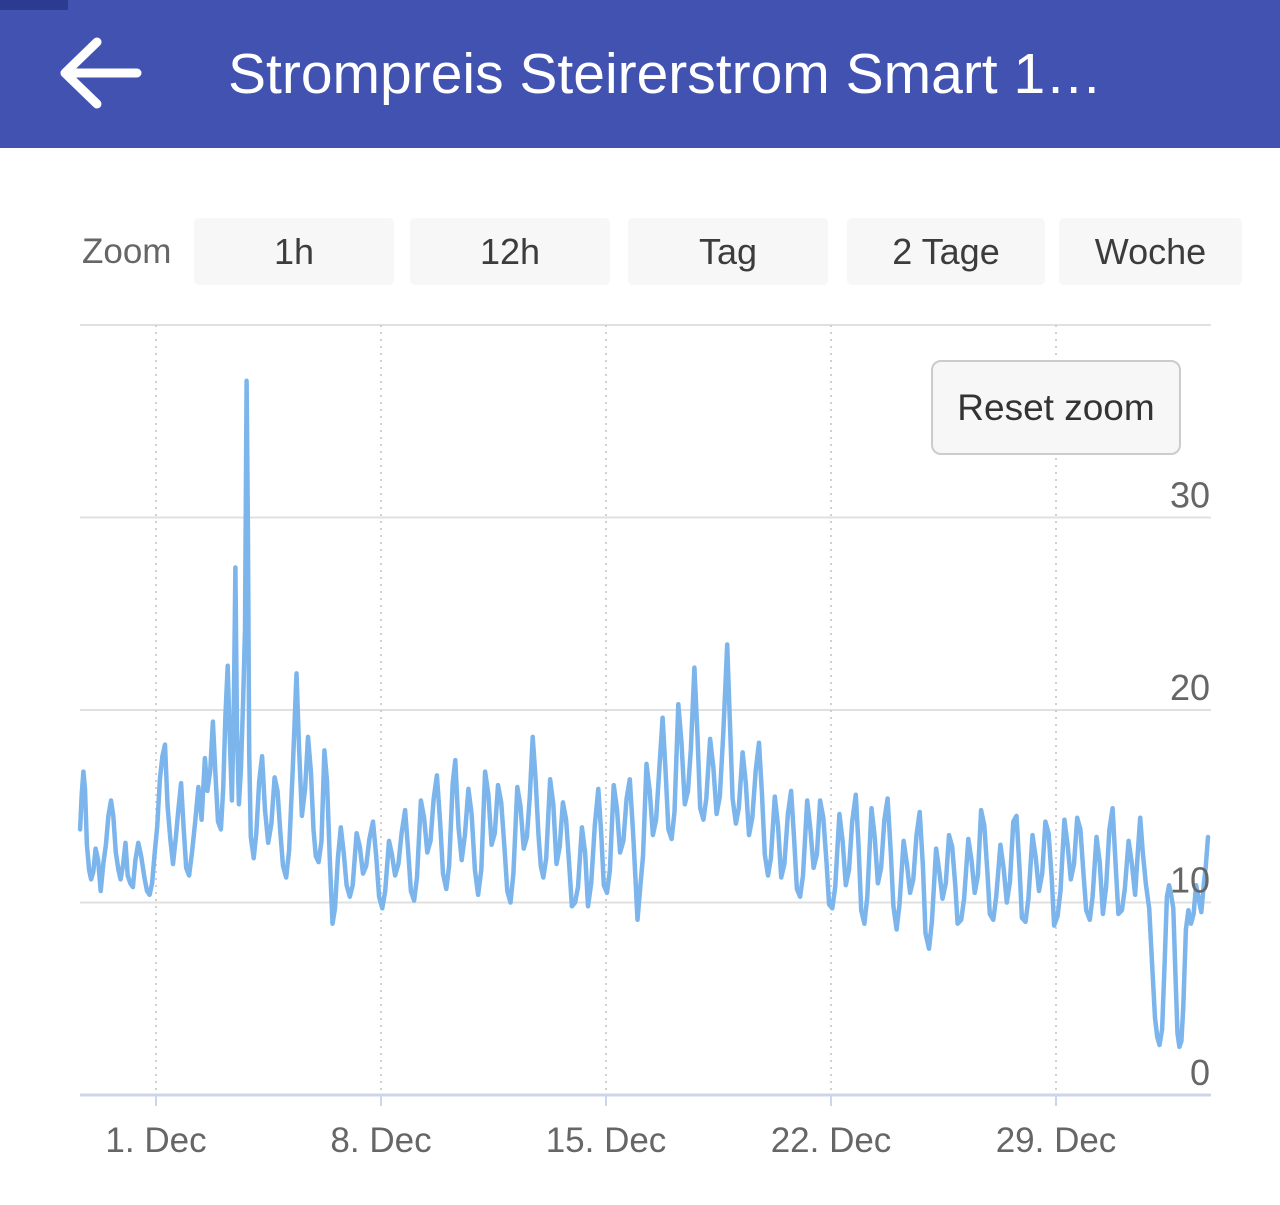 The image size is (1280, 1205). Describe the element at coordinates (831, 1140) in the screenshot. I see `x-axis-label: 22. Dec` at that location.